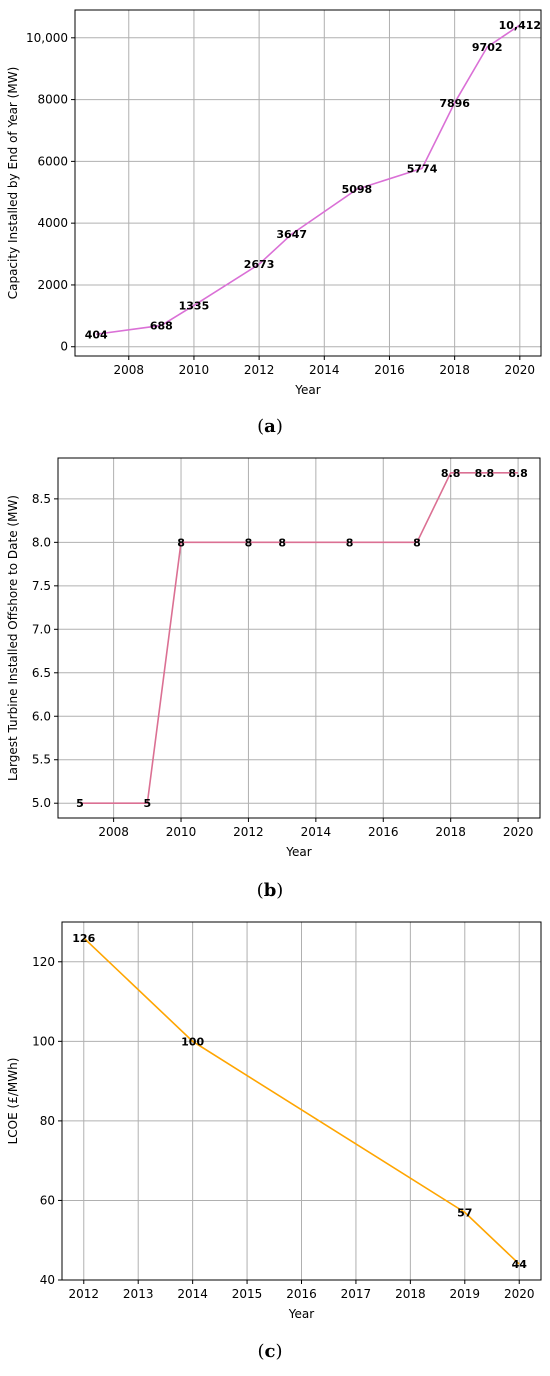 The width and height of the screenshot is (550, 1376). What do you see at coordinates (47, 1280) in the screenshot?
I see `y-tick-label: 40` at bounding box center [47, 1280].